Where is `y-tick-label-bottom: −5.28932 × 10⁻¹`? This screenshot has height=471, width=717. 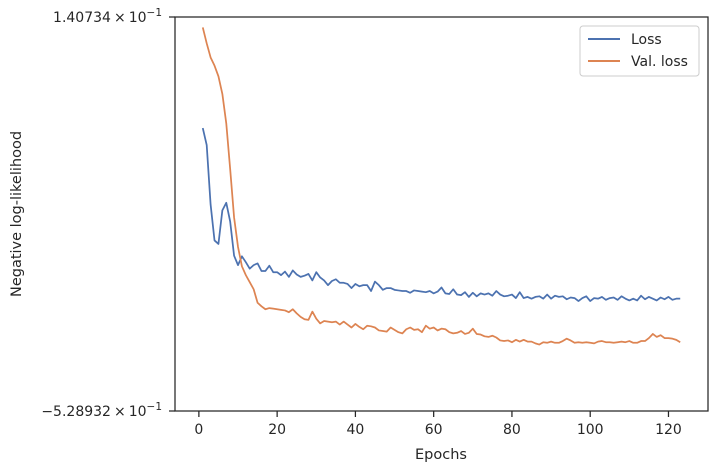
y-tick-label-bottom: −5.28932 × 10⁻¹ is located at coordinates (101, 410).